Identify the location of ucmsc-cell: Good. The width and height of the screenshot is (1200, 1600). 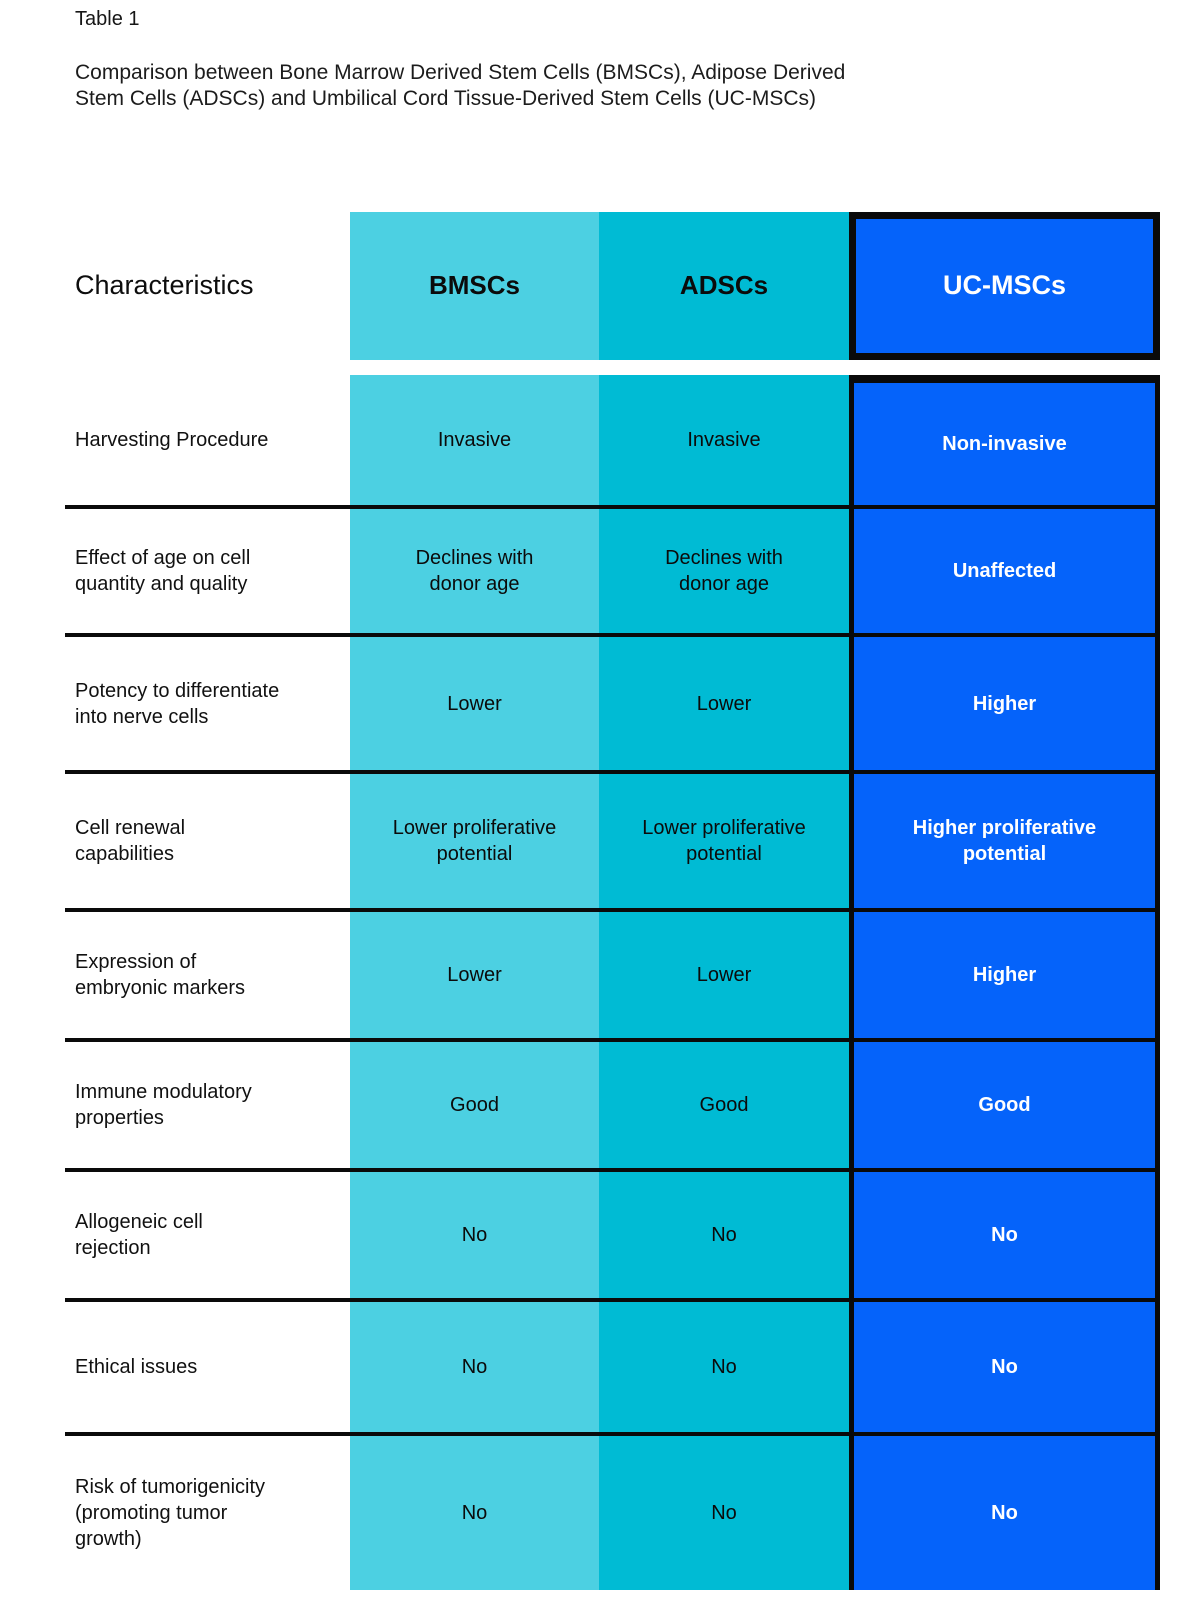
(1004, 1103).